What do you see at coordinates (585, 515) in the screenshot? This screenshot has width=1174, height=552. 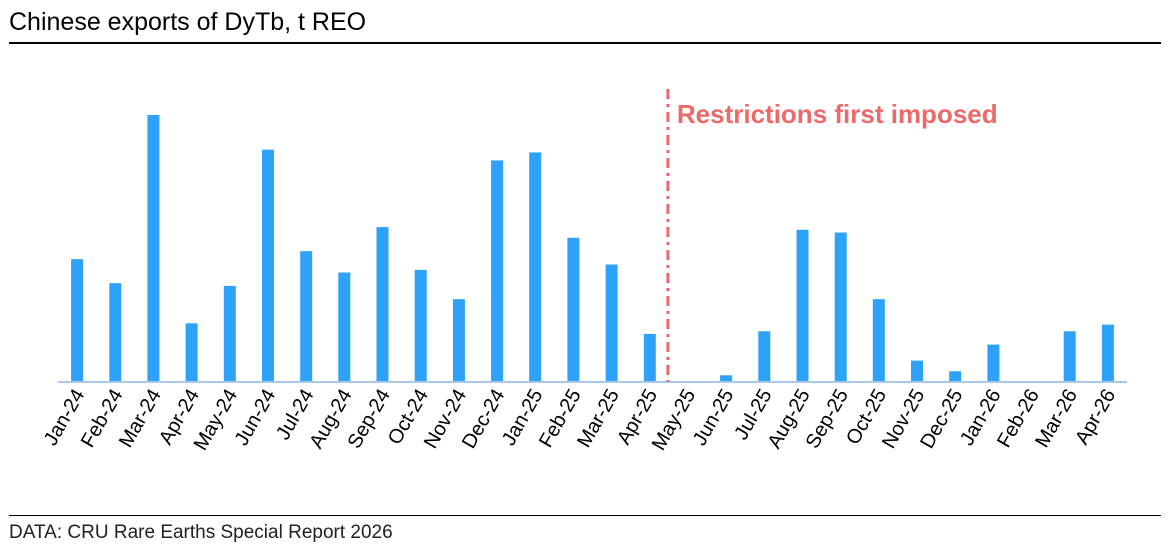 I see `footer-divider` at bounding box center [585, 515].